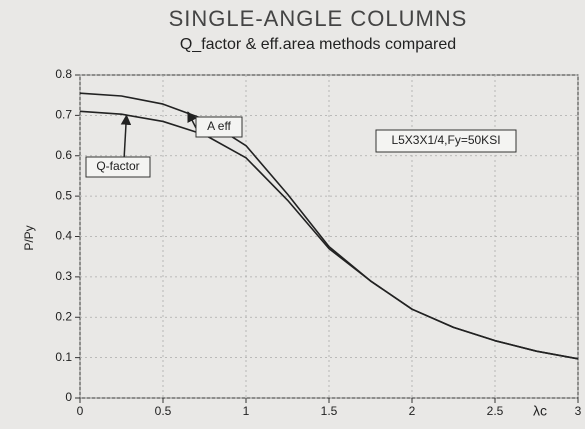 The height and width of the screenshot is (429, 585). Describe the element at coordinates (63, 115) in the screenshot. I see `y-tick-label: 0.7` at that location.